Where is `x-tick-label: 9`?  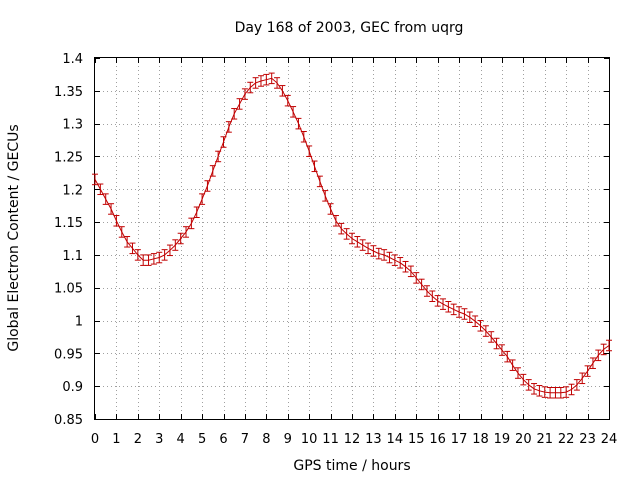 x-tick-label: 9 is located at coordinates (288, 439).